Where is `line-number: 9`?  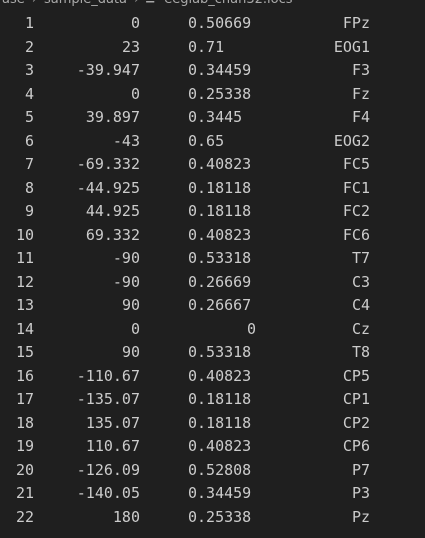 line-number: 9 is located at coordinates (29, 211).